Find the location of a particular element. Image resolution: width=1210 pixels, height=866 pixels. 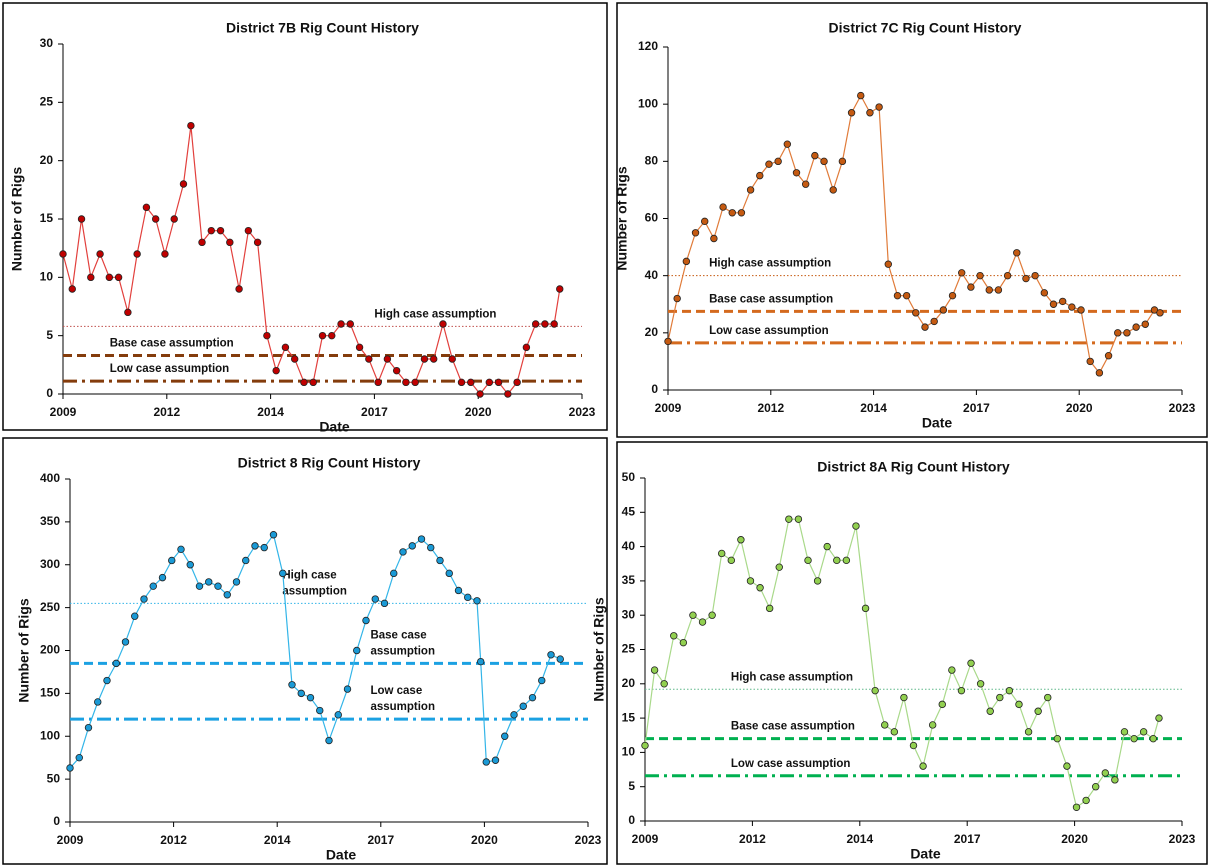

reference-label: High case is located at coordinates (309, 575).